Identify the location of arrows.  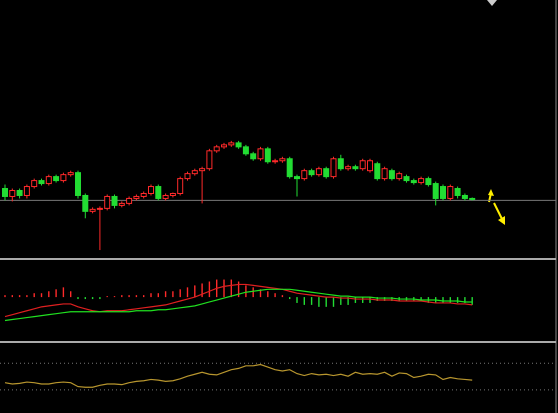
(496, 207).